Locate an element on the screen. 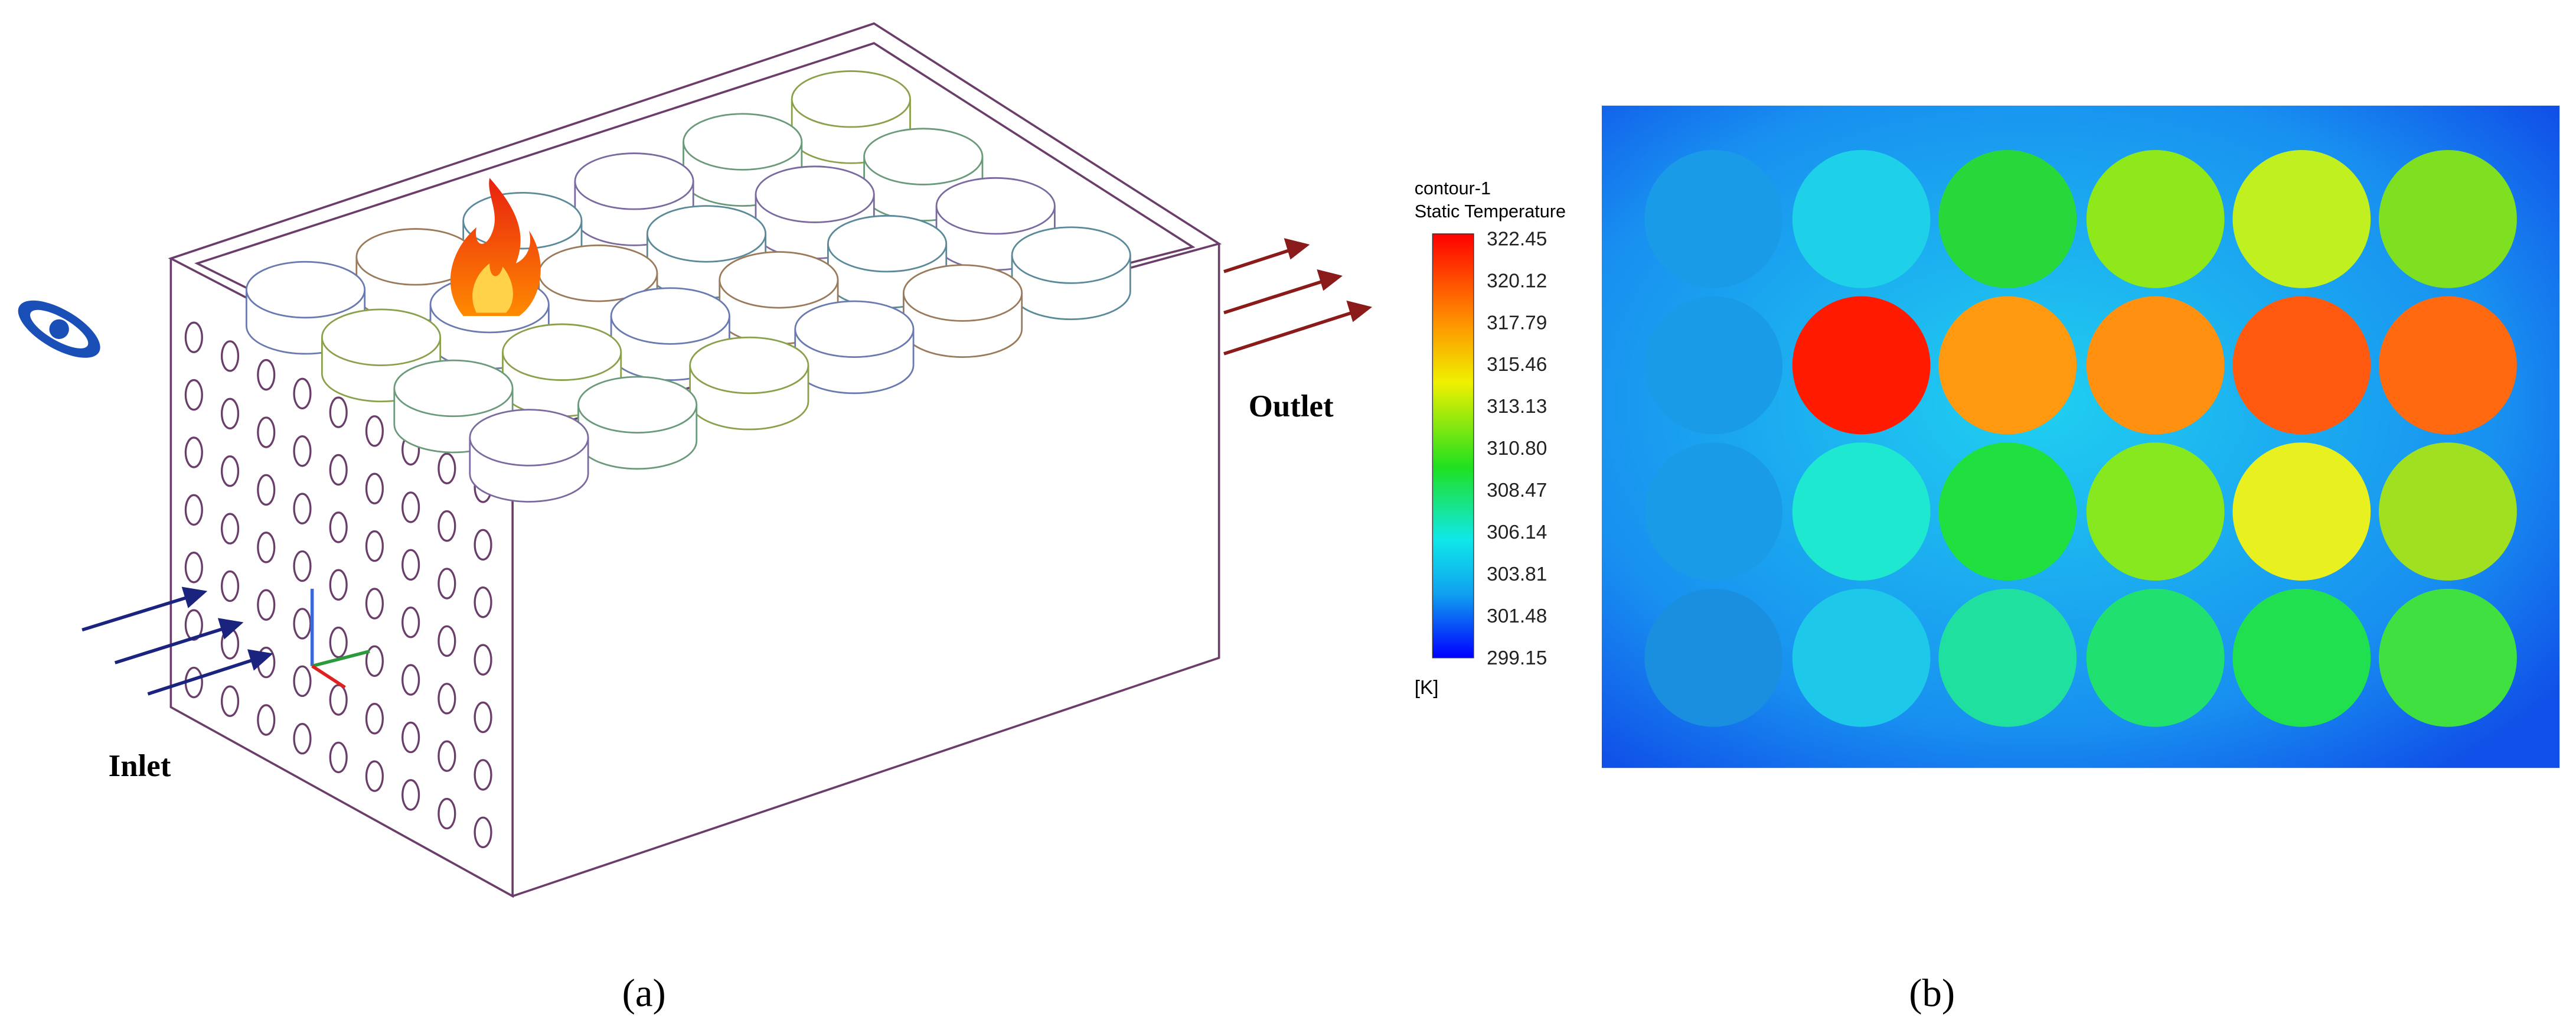  fire-icon is located at coordinates (495, 247).